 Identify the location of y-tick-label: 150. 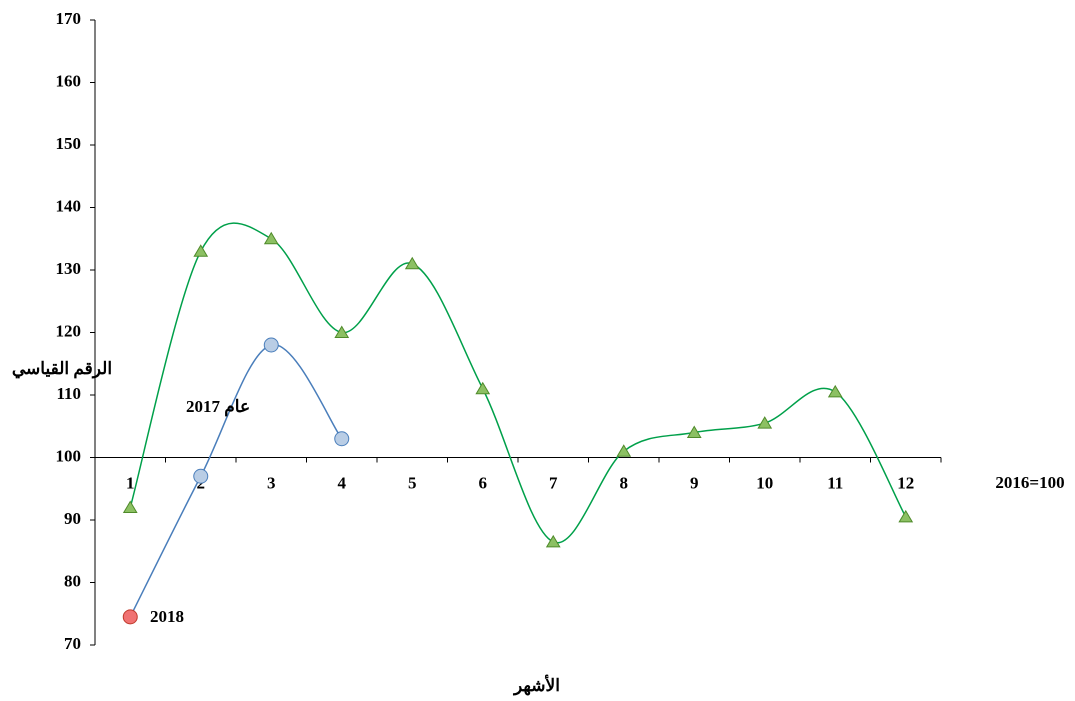
(69, 143).